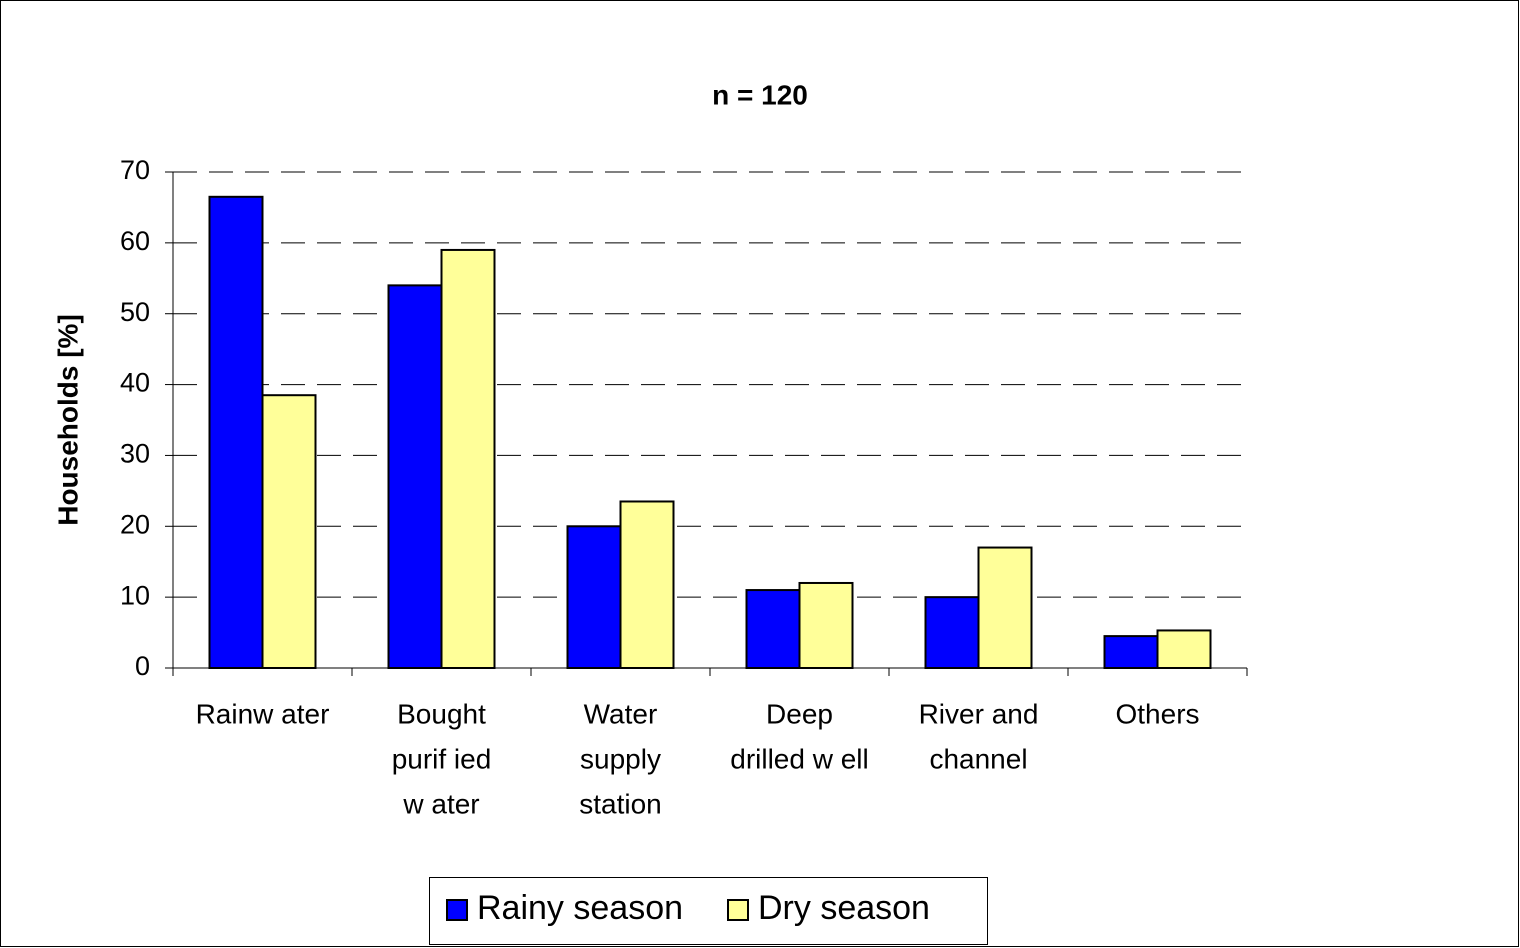 This screenshot has height=948, width=1520. I want to click on y-tick-label: 70, so click(135, 170).